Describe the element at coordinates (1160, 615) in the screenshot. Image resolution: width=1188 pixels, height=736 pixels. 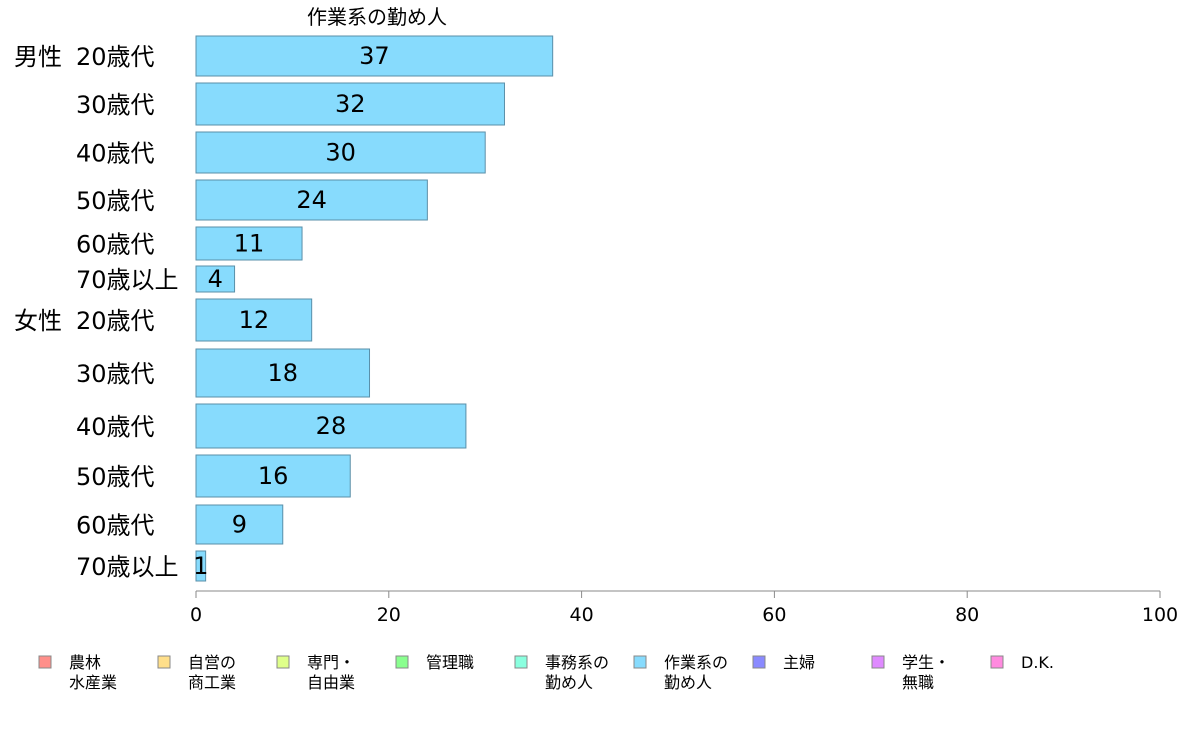
I see `x-tick-label: 100` at that location.